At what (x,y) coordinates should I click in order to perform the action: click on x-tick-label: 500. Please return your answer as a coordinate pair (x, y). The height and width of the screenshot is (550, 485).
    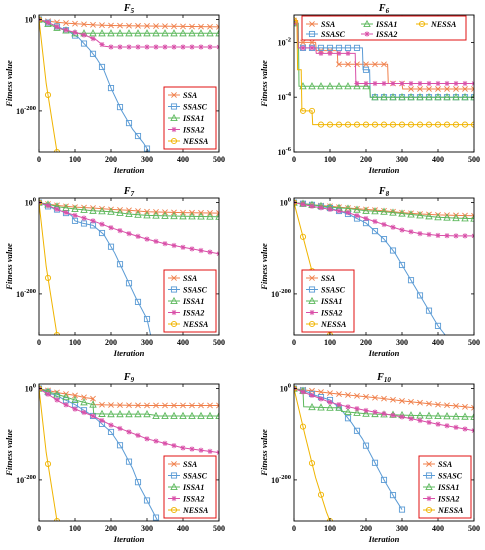
    Looking at the image, I should click on (474, 159).